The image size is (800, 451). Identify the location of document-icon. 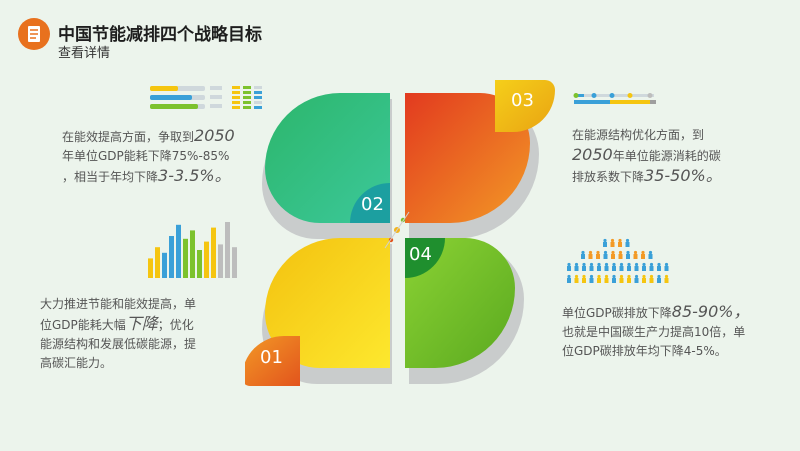
(34, 34).